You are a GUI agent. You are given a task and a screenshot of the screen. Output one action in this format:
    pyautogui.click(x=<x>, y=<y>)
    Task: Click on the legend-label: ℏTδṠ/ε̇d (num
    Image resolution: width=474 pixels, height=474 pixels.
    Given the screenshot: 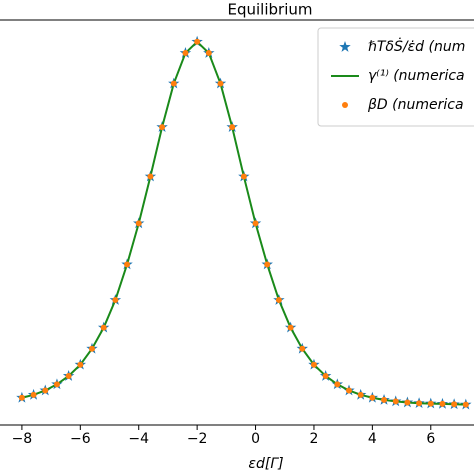 What is the action you would take?
    pyautogui.click(x=416, y=46)
    